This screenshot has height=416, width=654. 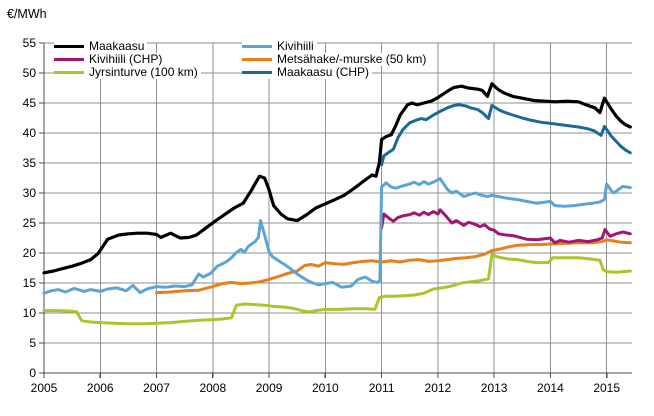 I want to click on legend-item-maakaasu-chp: Maakaasu (CHP), so click(x=307, y=72).